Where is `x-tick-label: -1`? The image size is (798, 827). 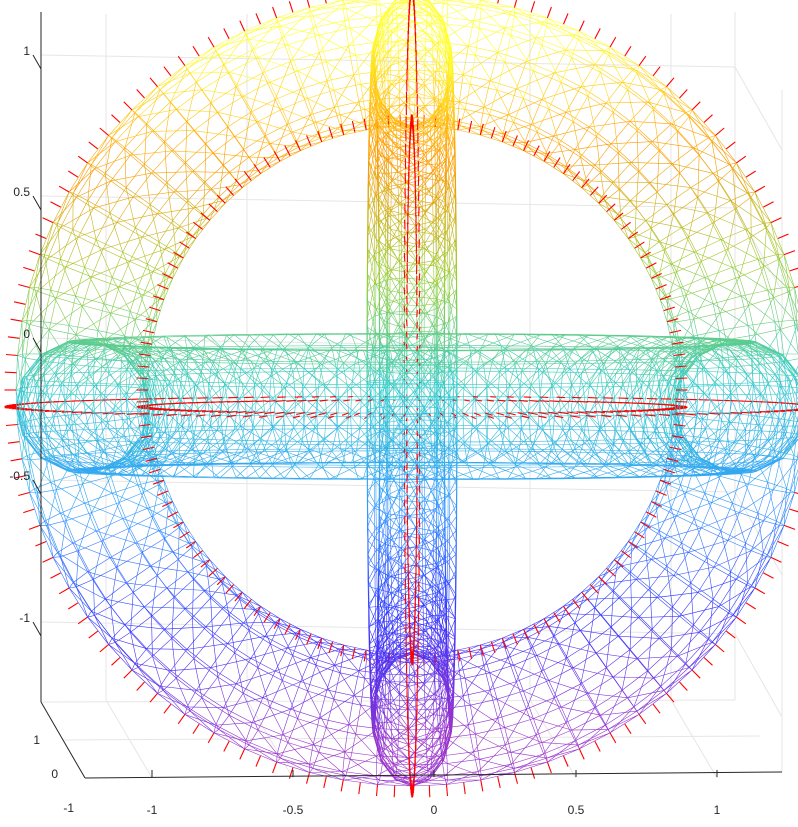 x-tick-label: -1 is located at coordinates (152, 810).